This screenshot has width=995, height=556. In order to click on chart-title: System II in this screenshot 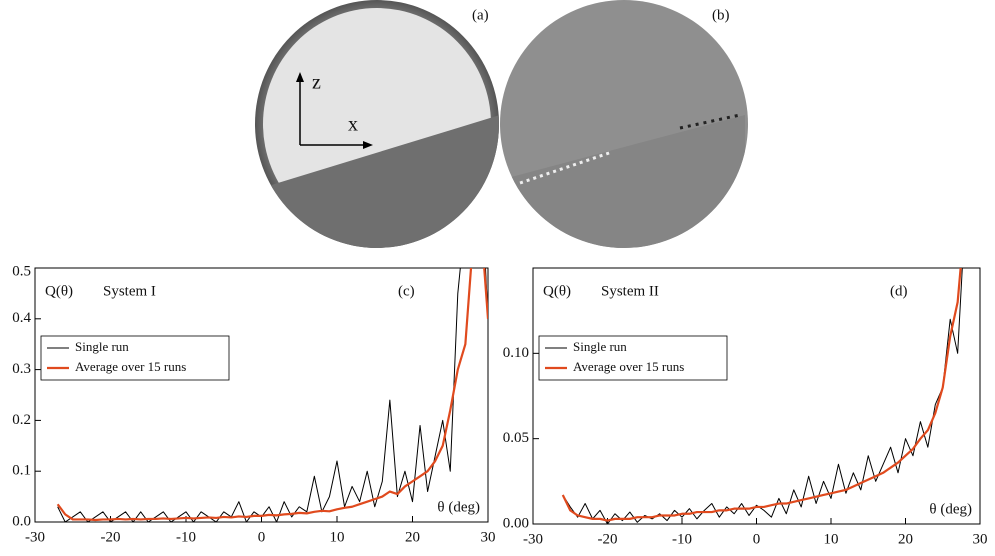, I will do `click(630, 291)`.